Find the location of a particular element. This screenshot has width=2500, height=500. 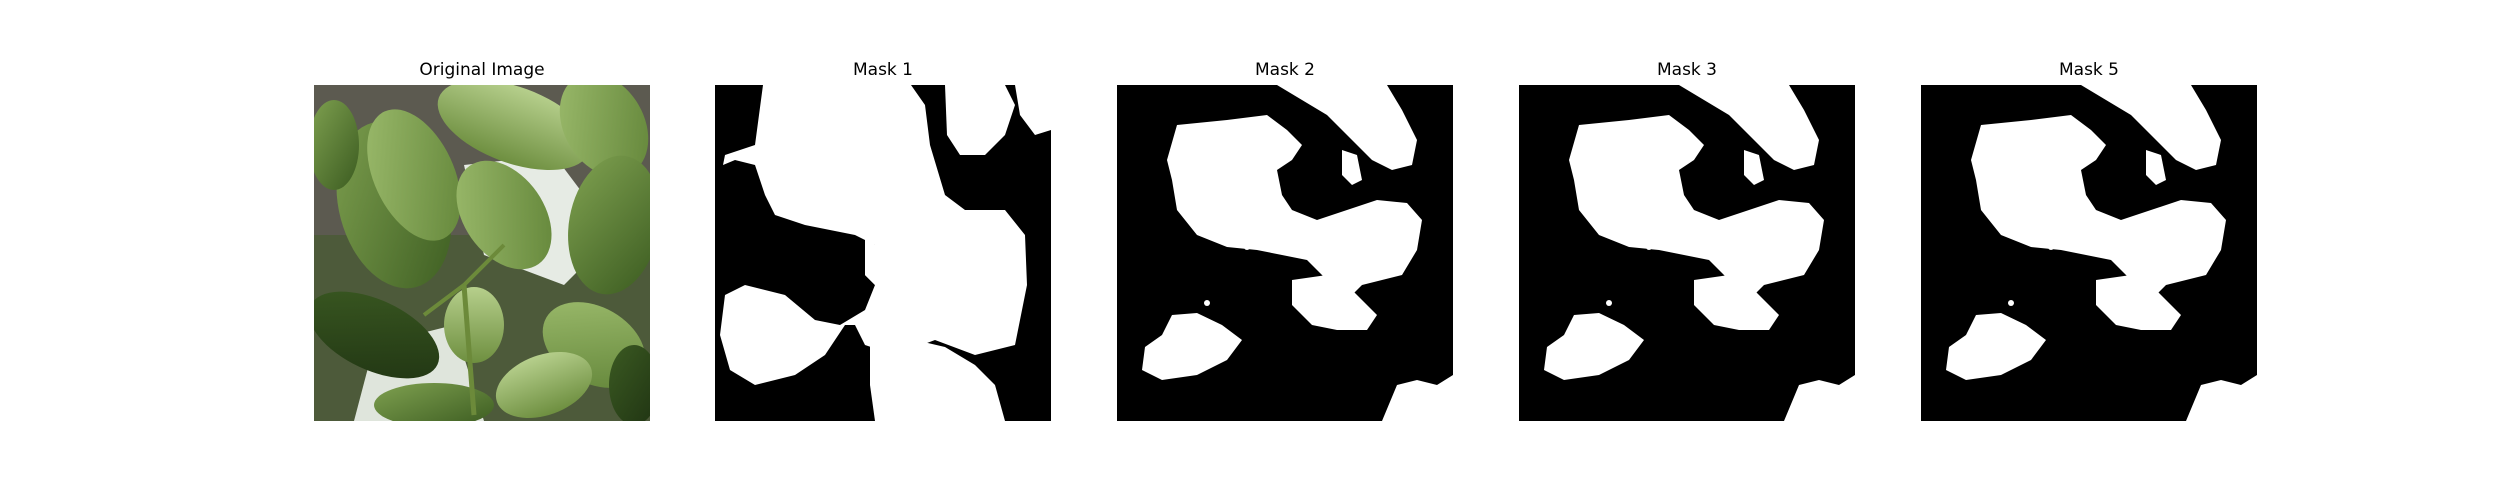

mask-3-panel: Mask 3 is located at coordinates (1687, 250).